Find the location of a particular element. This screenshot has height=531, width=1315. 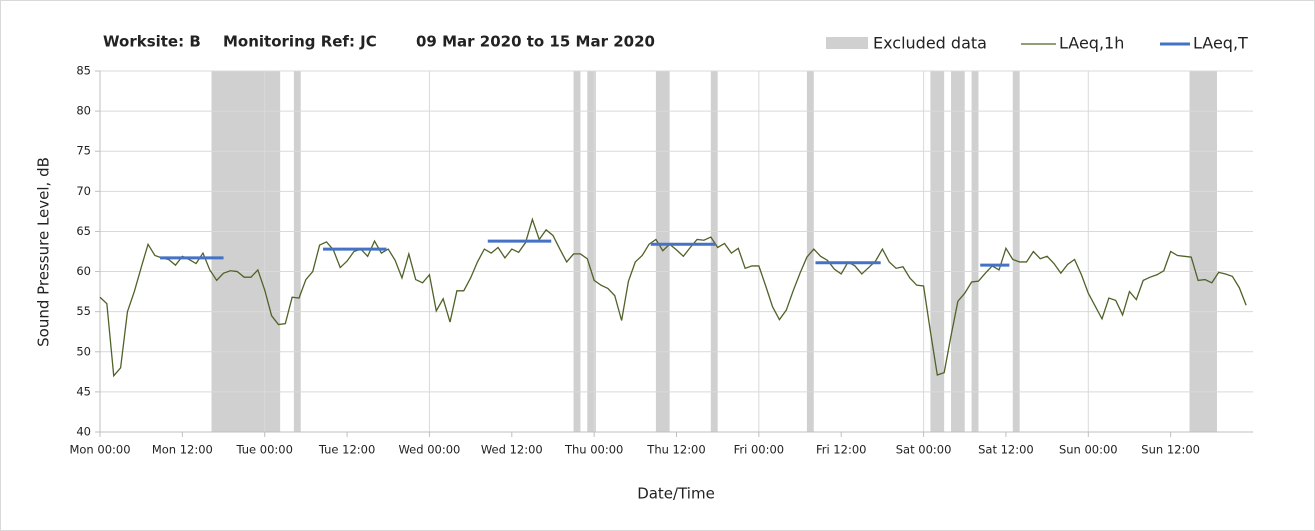

legend-label: LAeq,T is located at coordinates (1220, 43).